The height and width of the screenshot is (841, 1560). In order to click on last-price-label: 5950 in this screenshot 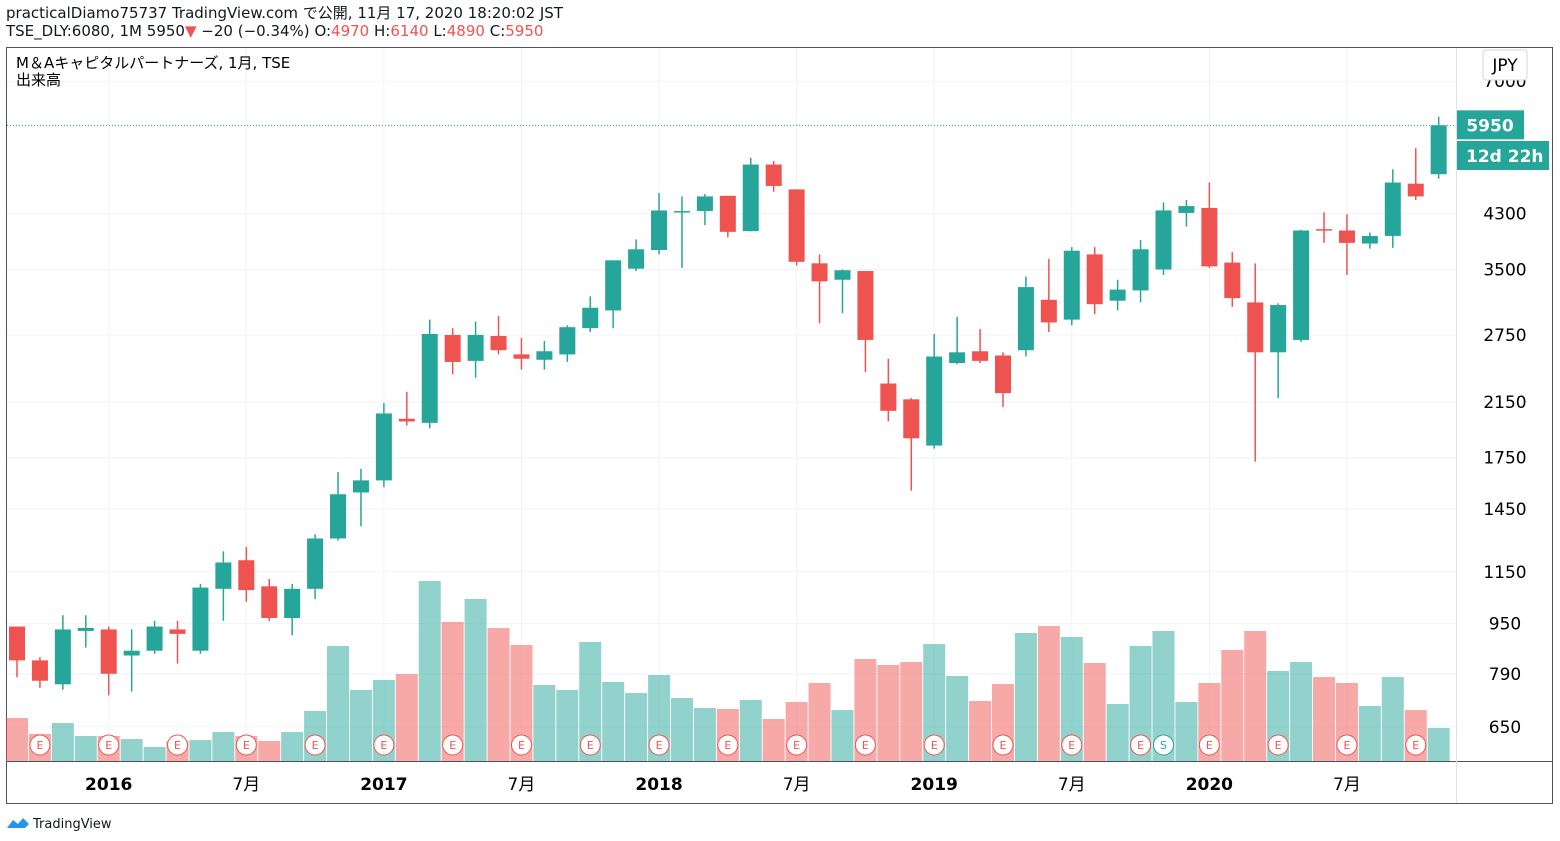, I will do `click(1489, 126)`.